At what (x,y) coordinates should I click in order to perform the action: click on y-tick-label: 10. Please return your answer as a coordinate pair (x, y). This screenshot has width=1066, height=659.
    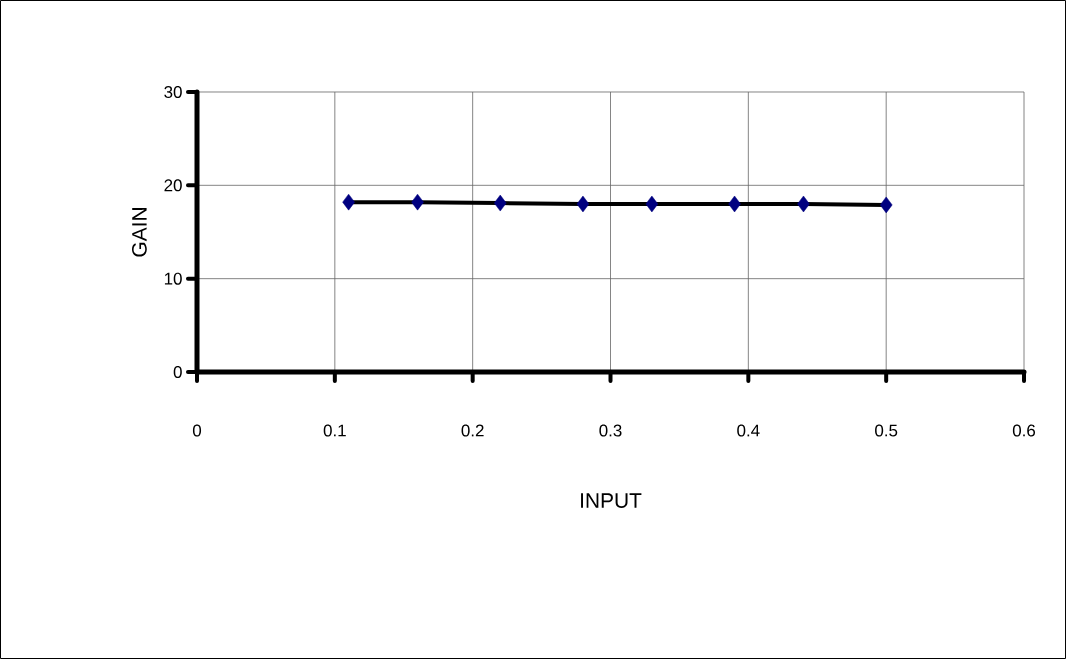
    Looking at the image, I should click on (173, 278).